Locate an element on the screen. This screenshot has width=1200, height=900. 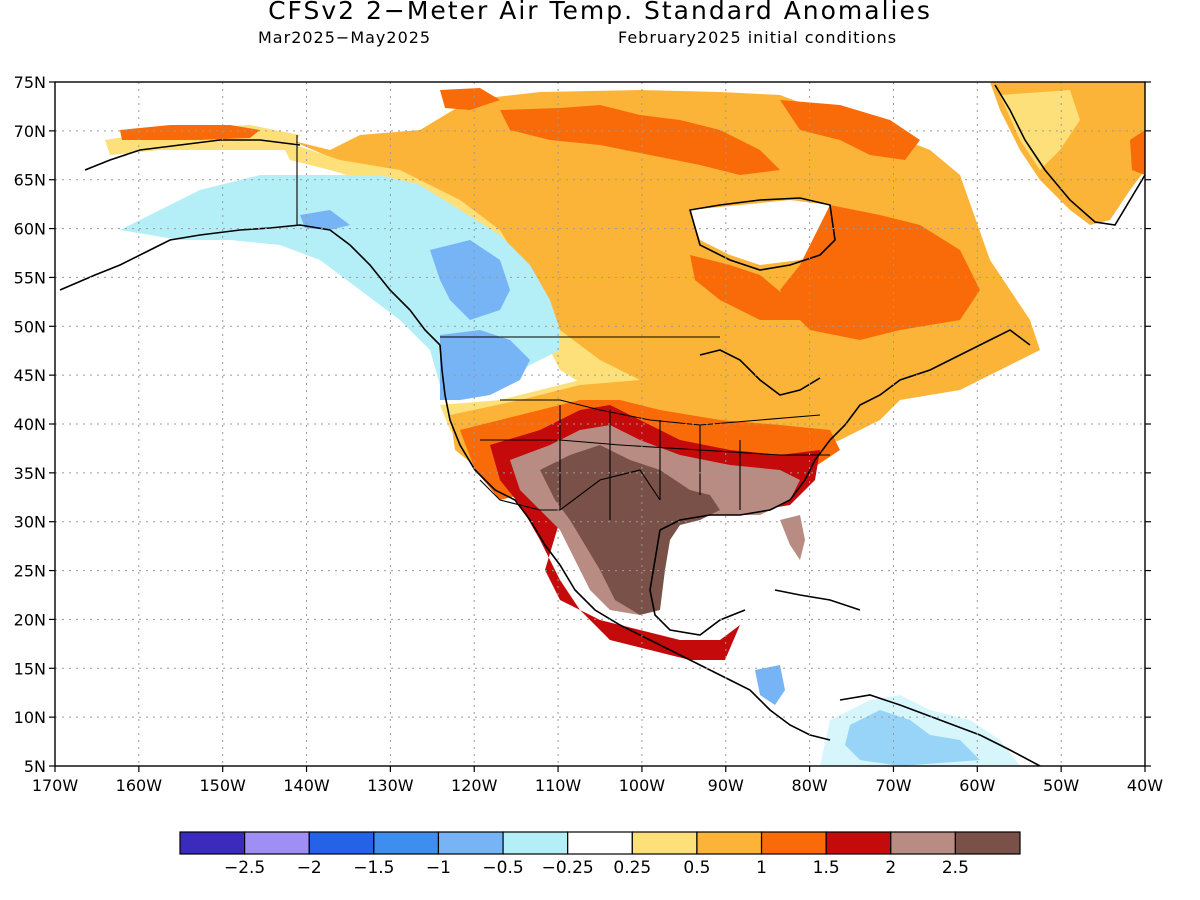
lat-label: 75N is located at coordinates (30, 82).